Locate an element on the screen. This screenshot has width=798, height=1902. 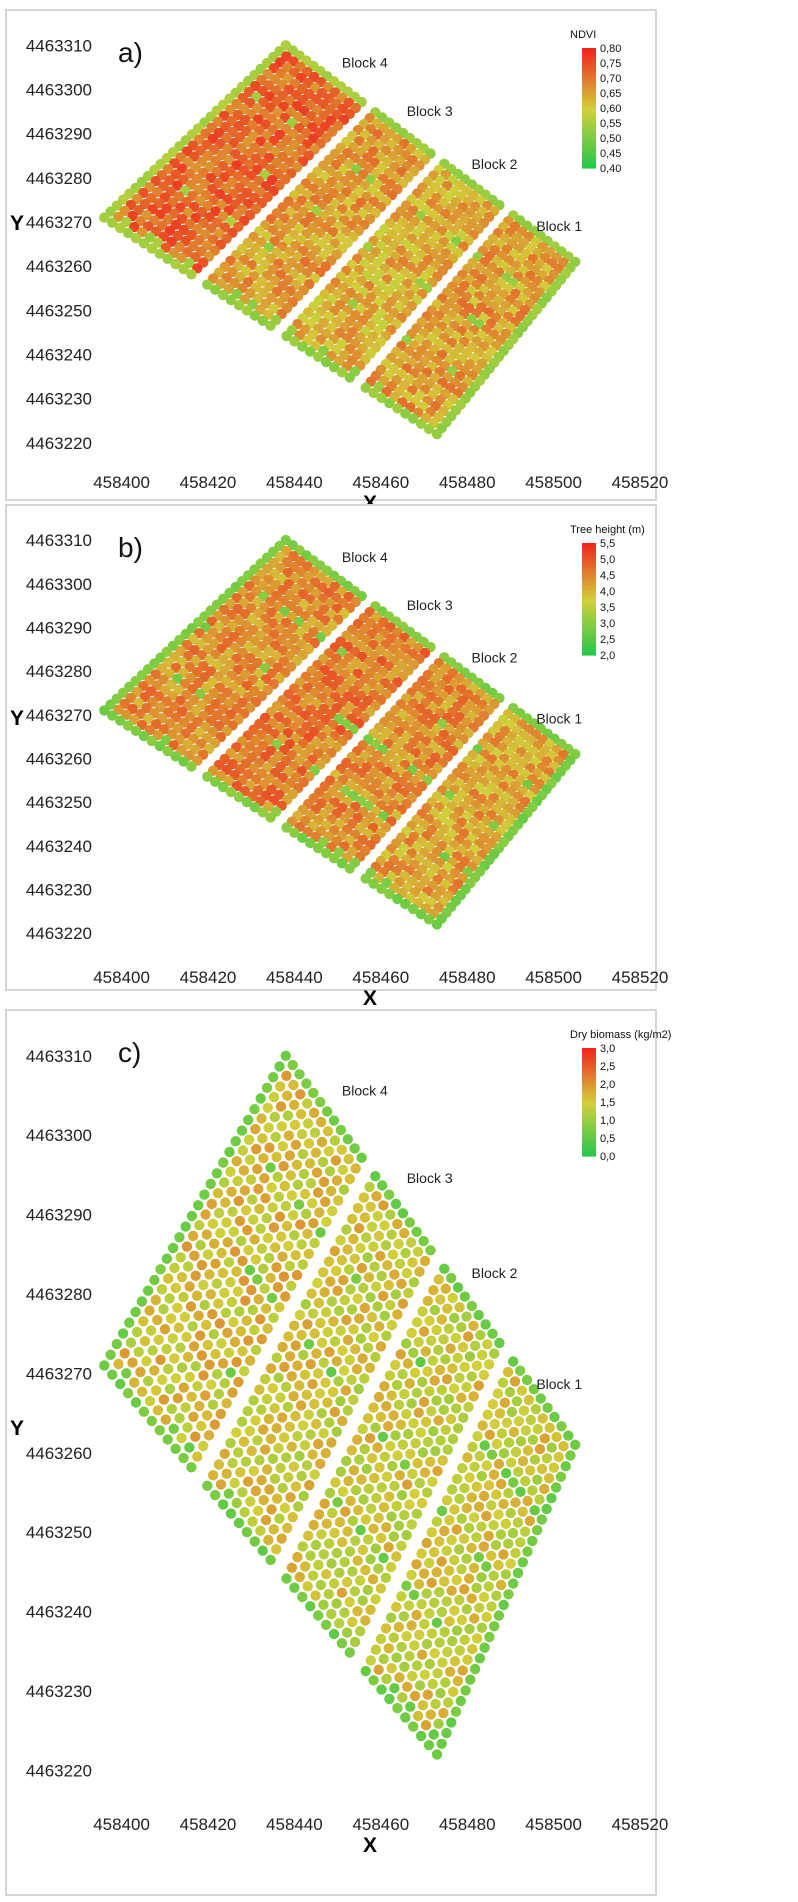
x-tick-label: 458500 is located at coordinates (553, 1824).